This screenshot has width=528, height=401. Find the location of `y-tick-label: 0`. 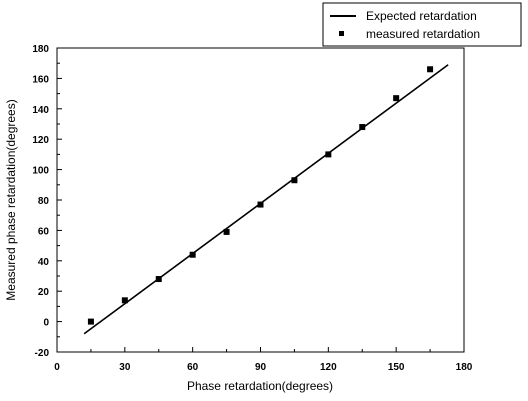

y-tick-label: 0 is located at coordinates (46, 323).